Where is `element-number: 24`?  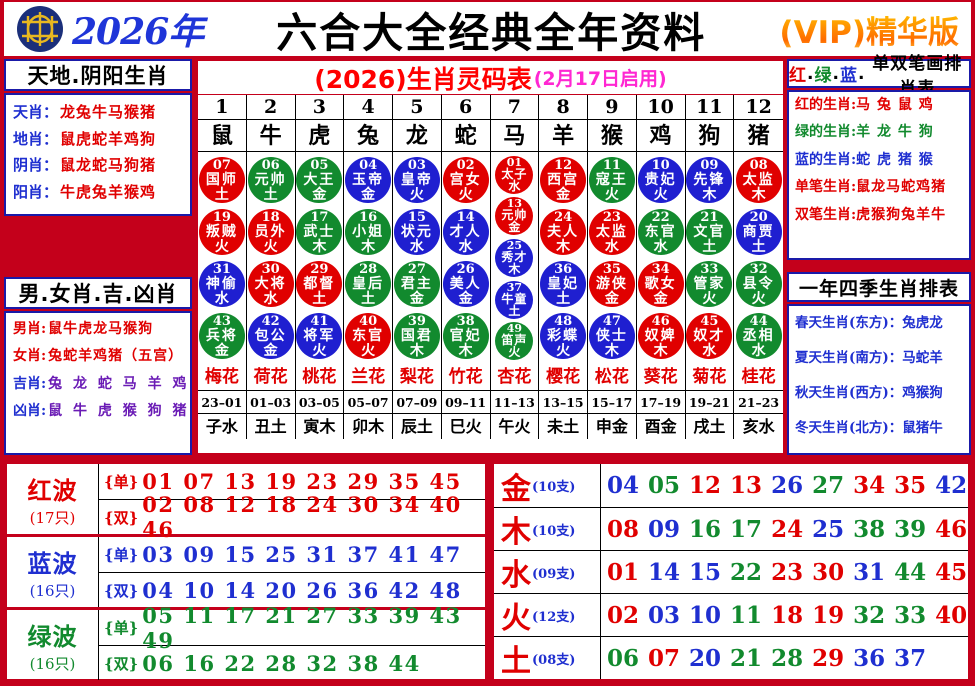 element-number: 24 is located at coordinates (787, 529).